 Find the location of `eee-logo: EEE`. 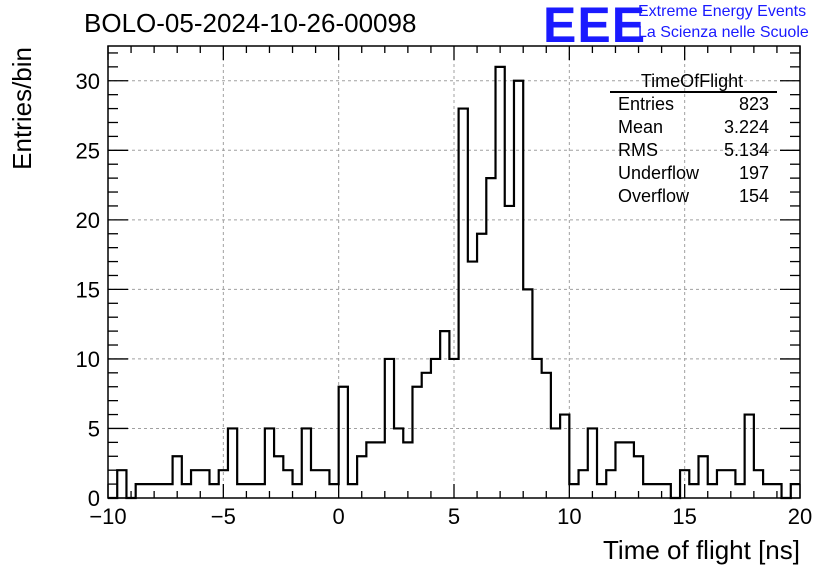

eee-logo: EEE is located at coordinates (595, 26).